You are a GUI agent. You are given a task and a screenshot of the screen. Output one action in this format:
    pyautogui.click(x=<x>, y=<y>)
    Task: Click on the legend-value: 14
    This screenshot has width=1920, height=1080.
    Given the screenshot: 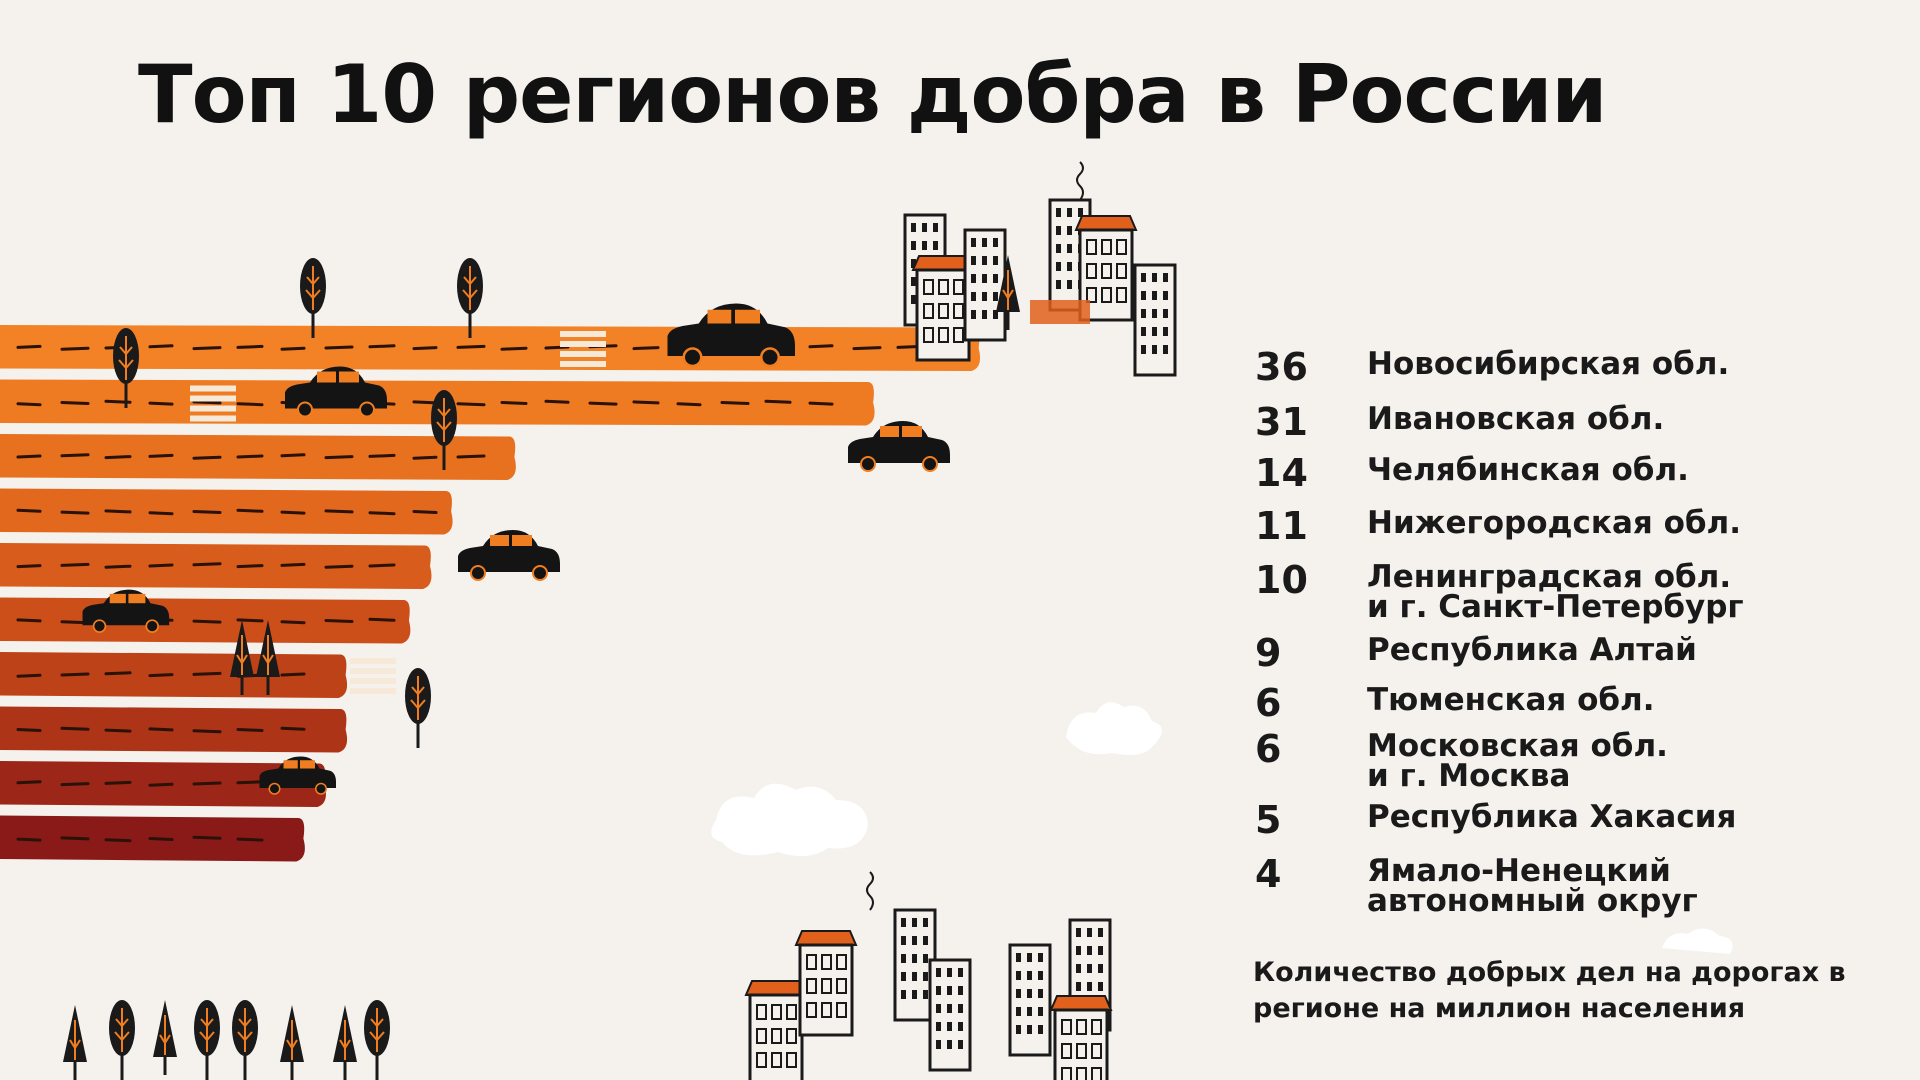 What is the action you would take?
    pyautogui.click(x=1281, y=473)
    